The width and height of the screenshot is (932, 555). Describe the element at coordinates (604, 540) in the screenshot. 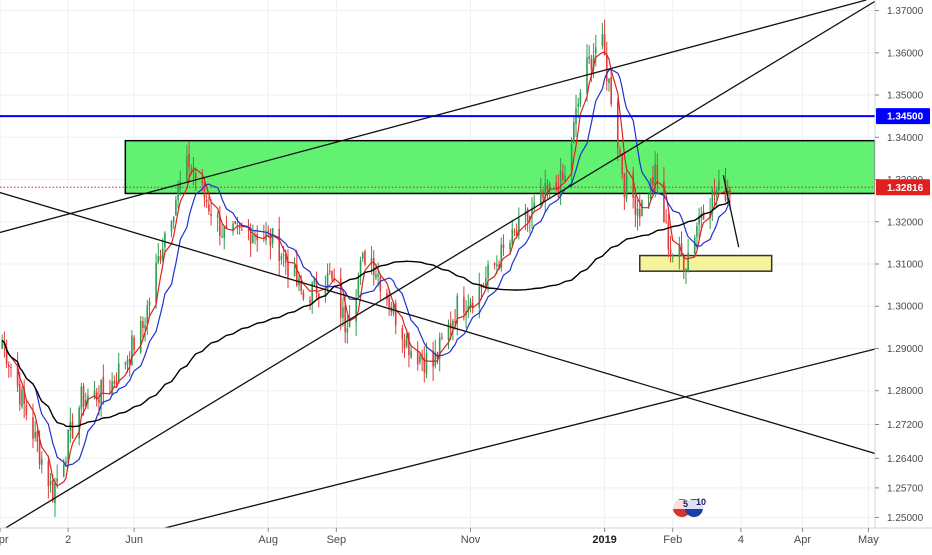

I see `x-tick-label: 2019` at that location.